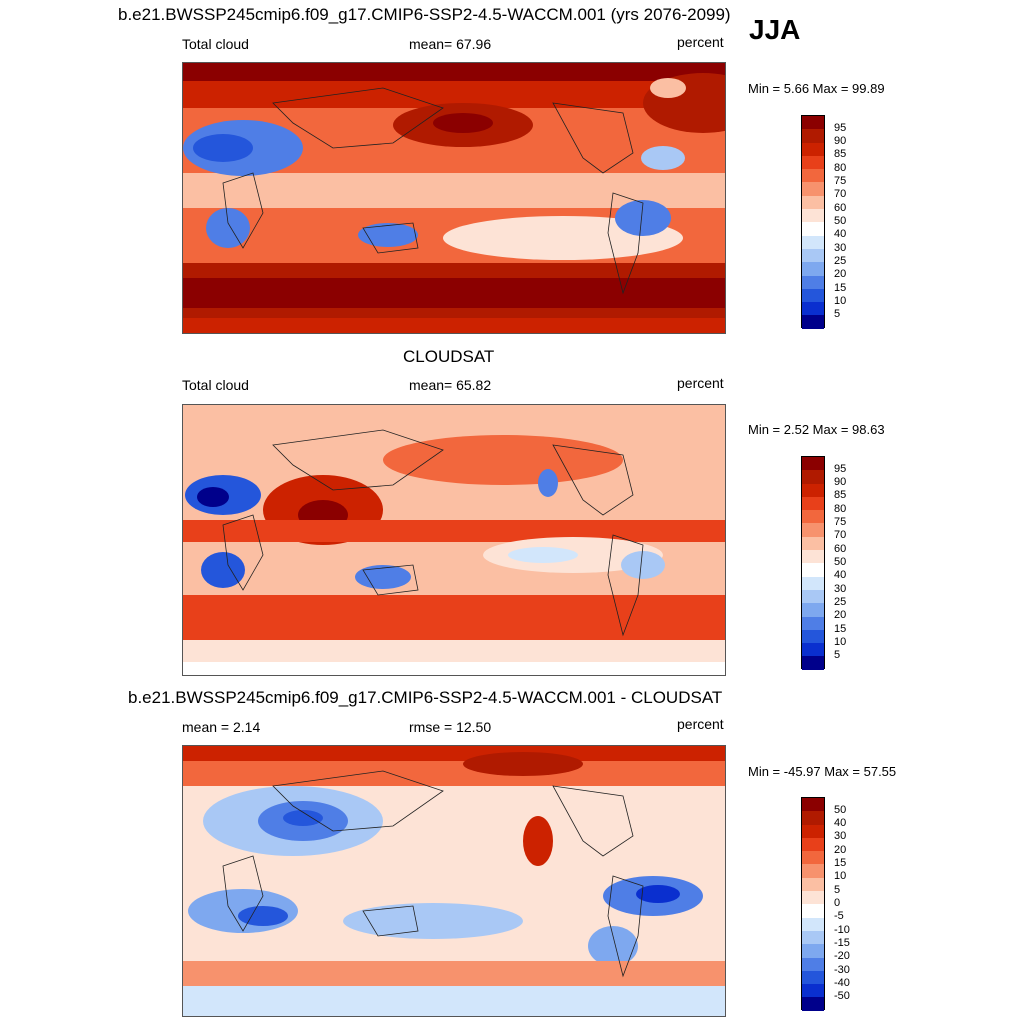 The image size is (1024, 1024). I want to click on panel-diff-units-label: percent, so click(700, 724).